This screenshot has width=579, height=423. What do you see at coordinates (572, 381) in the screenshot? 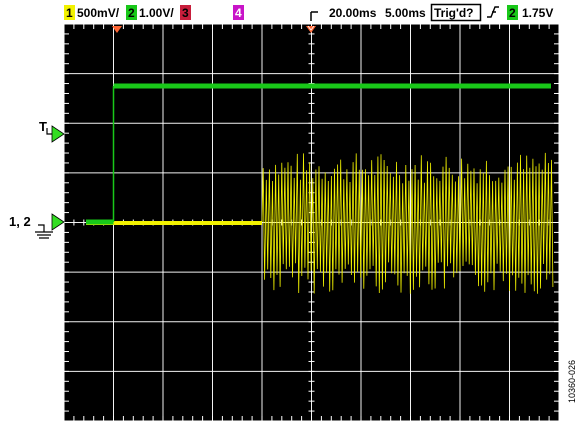
I see `figure-id: 10360-026` at bounding box center [572, 381].